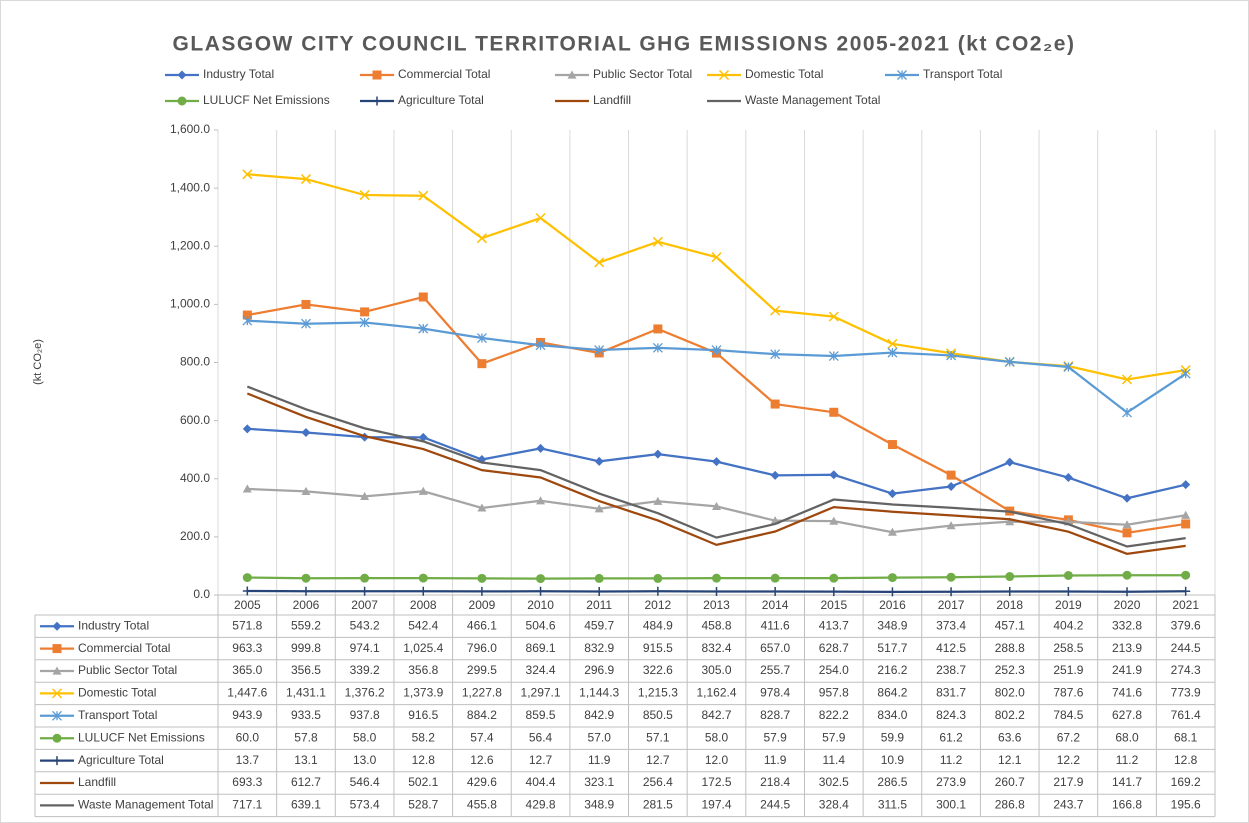  I want to click on table-cell: 328.4, so click(834, 805).